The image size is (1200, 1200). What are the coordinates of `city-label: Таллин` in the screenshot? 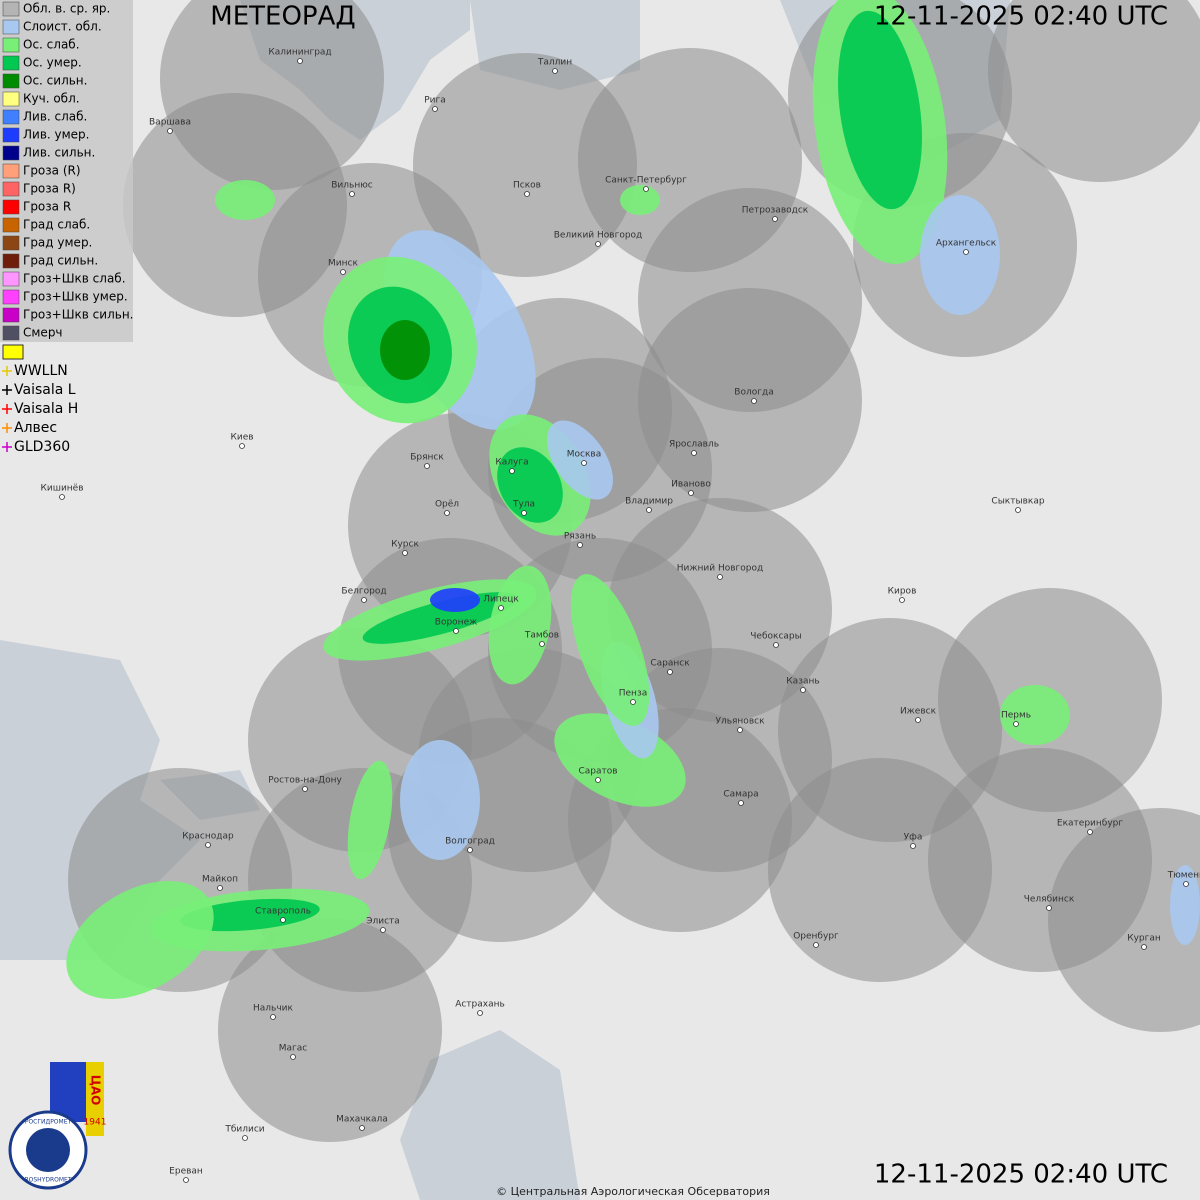 It's located at (554, 63).